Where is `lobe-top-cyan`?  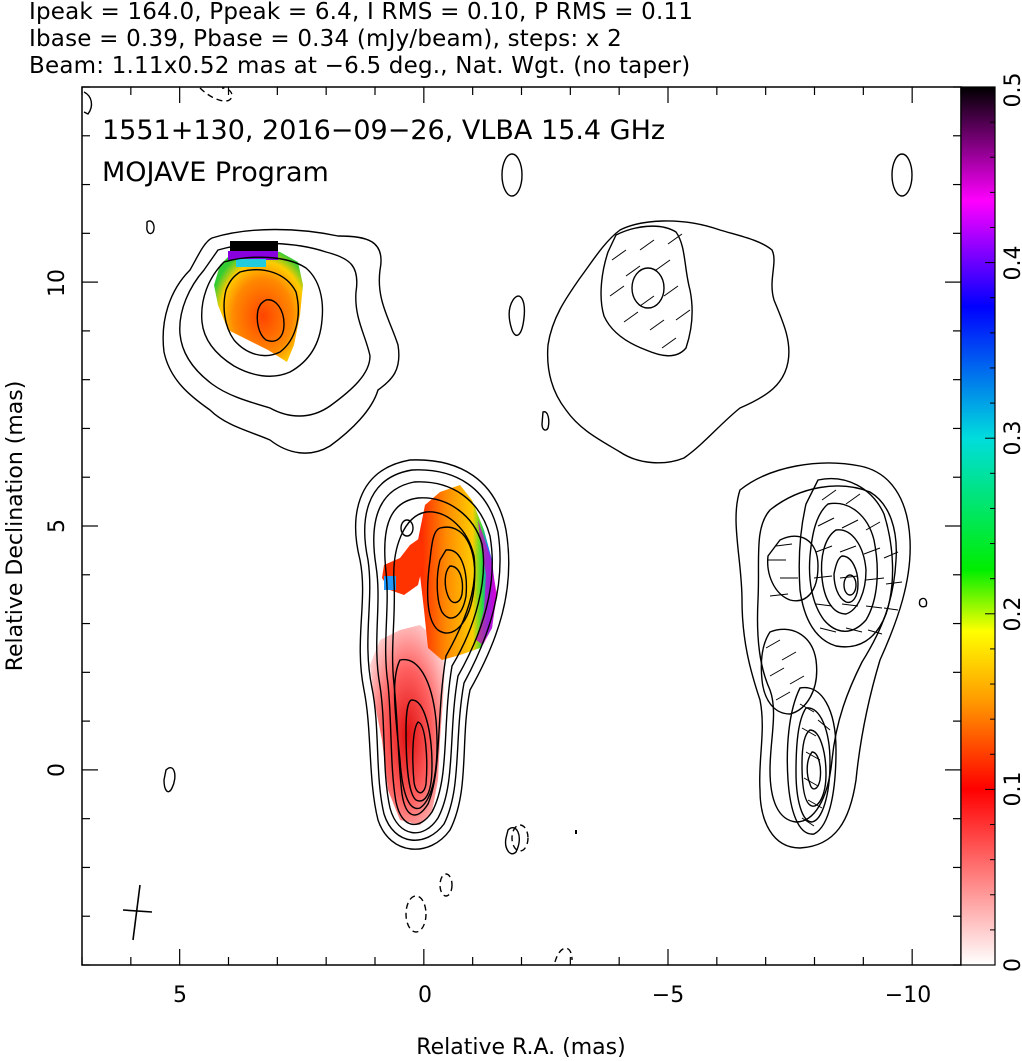
lobe-top-cyan is located at coordinates (251, 263).